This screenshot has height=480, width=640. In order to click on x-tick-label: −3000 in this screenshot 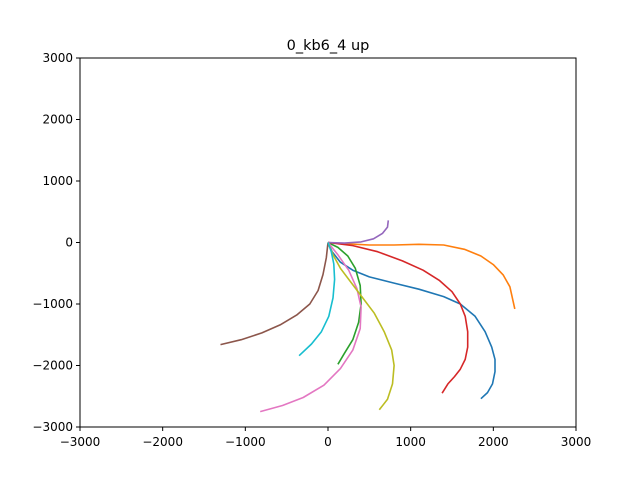, I will do `click(80, 442)`.